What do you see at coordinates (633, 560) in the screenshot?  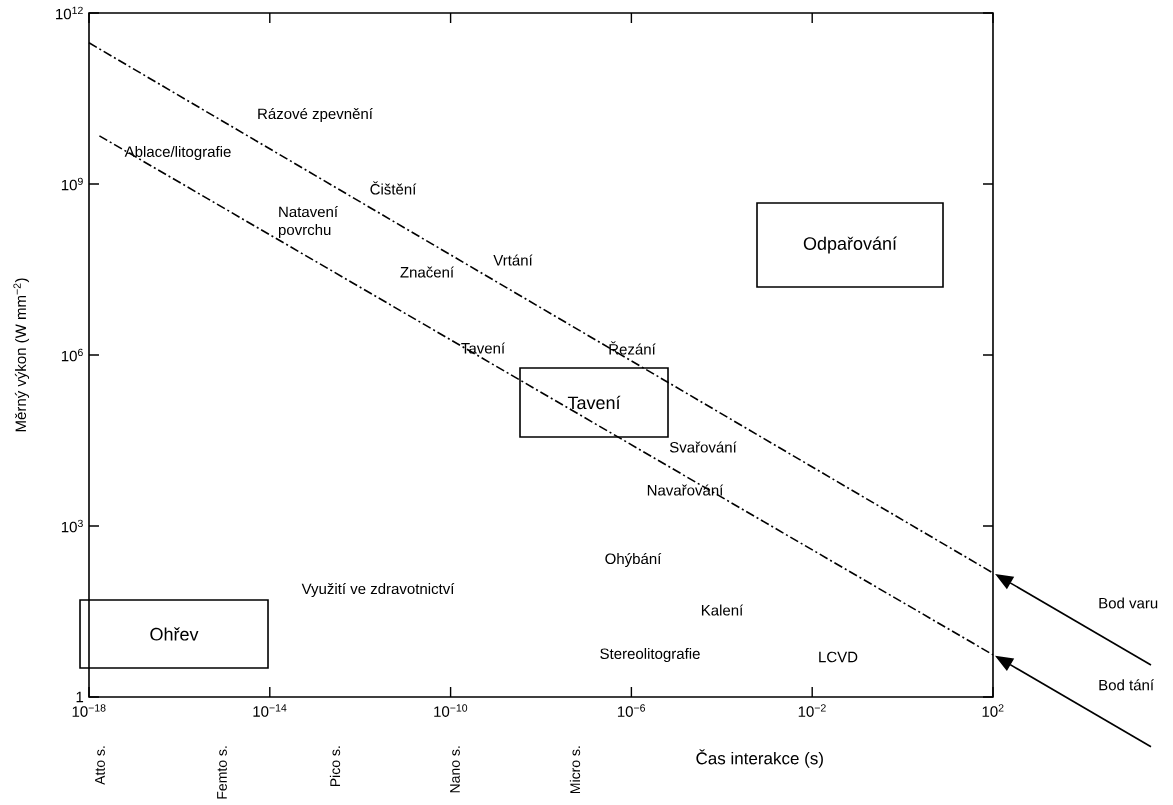 I see `annotation: Ohýbání` at bounding box center [633, 560].